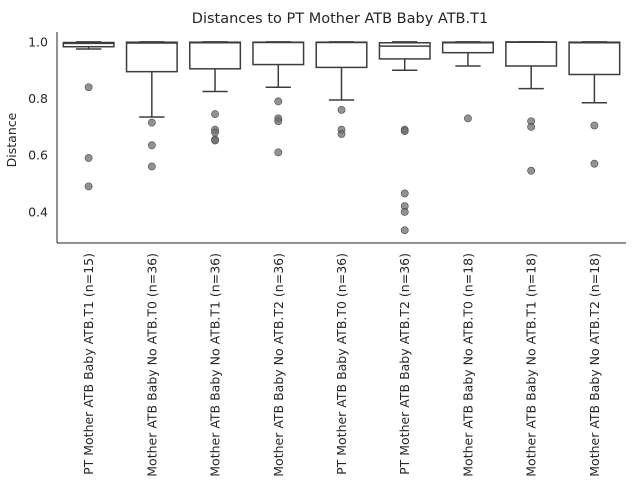 This screenshot has width=640, height=480. What do you see at coordinates (467, 366) in the screenshot?
I see `x-tick-label: PT Mother ATB Baby No ATB.T0 (n=18)` at bounding box center [467, 366].